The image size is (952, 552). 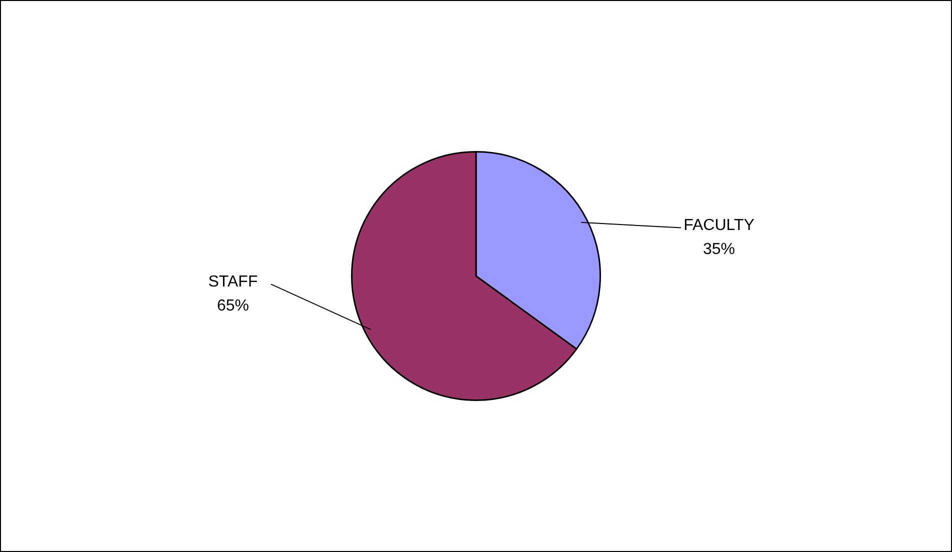 What do you see at coordinates (233, 282) in the screenshot?
I see `slice-label: STAFF` at bounding box center [233, 282].